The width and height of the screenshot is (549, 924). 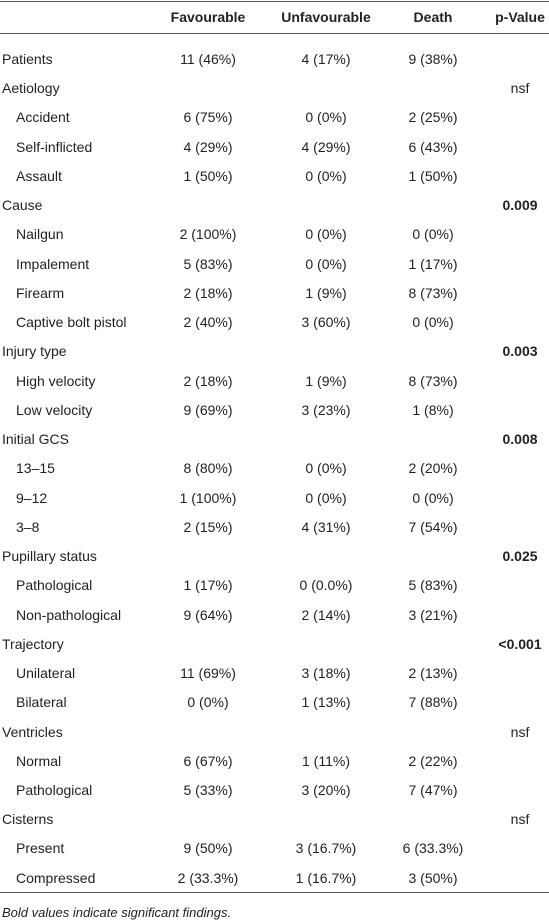 I want to click on row-label: Trajectory, so click(x=33, y=643).